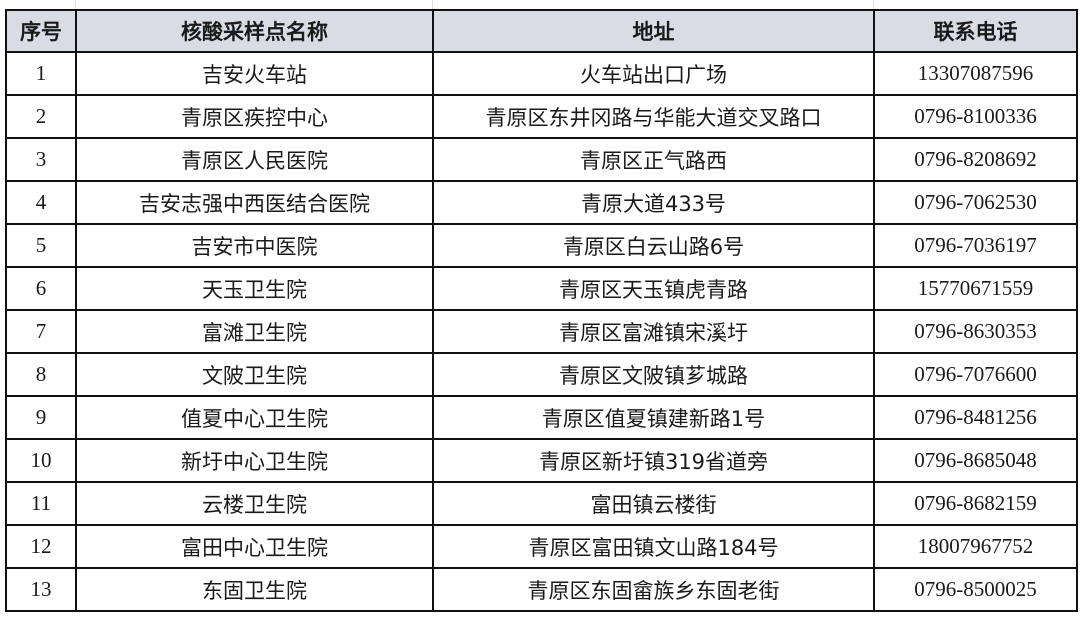 This screenshot has width=1080, height=632. Describe the element at coordinates (254, 116) in the screenshot. I see `site-name: 青原区疾控中心` at that location.